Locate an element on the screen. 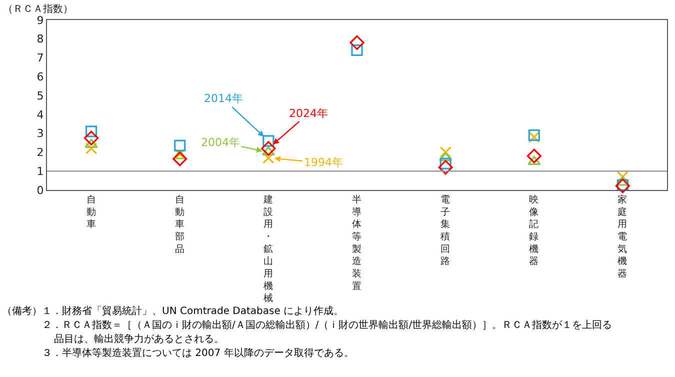 The height and width of the screenshot is (377, 675). y-tick-label: 4 is located at coordinates (40, 115).